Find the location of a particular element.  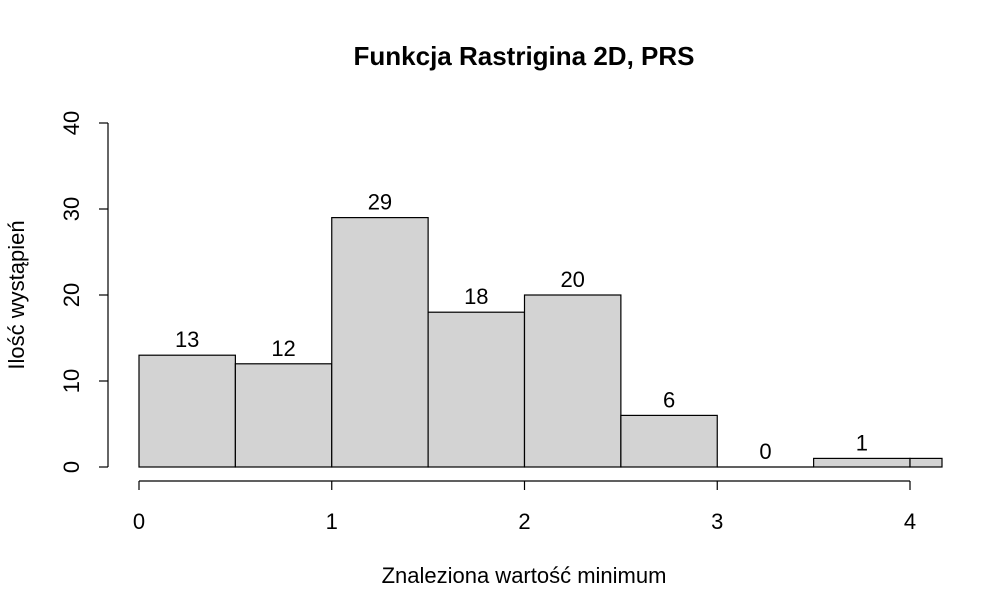

y-axis: 0 10 20 30 40 is located at coordinates (84, 292).